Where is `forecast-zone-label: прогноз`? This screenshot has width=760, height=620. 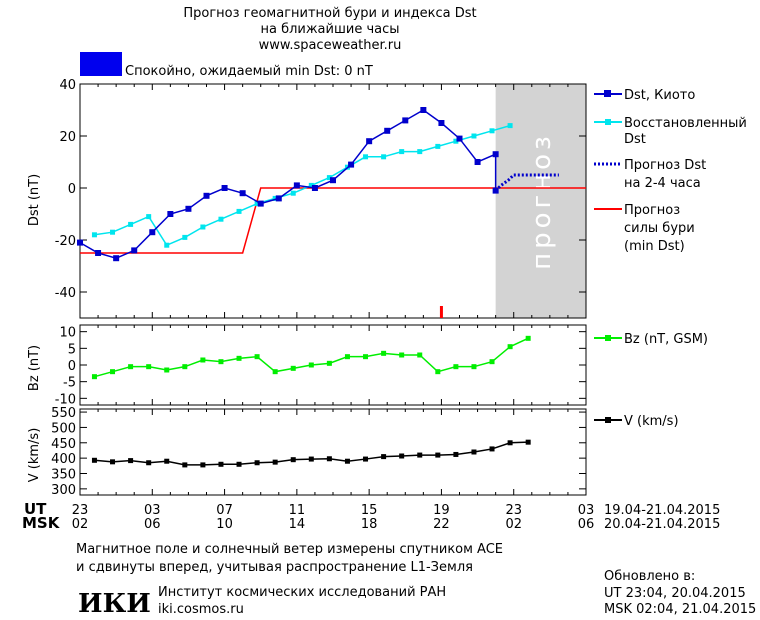 forecast-zone-label: прогноз is located at coordinates (542, 201).